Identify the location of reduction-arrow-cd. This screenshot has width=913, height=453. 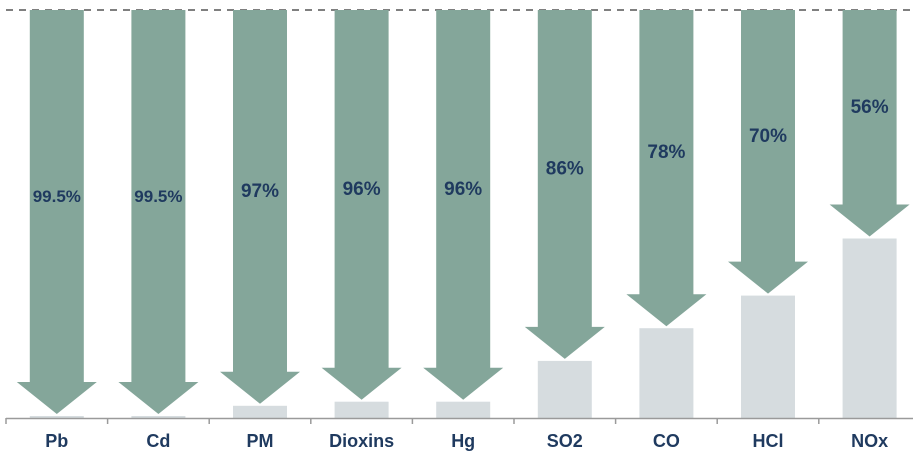
(158, 212).